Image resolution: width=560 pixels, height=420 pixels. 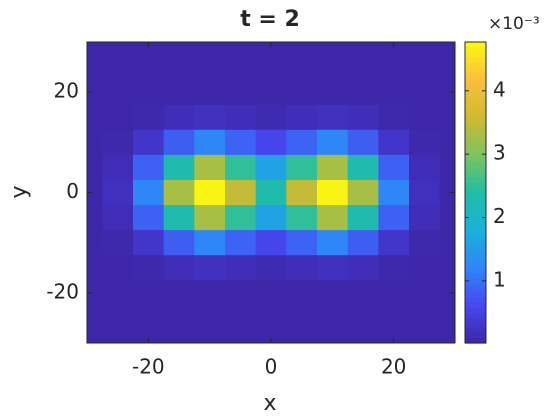 What do you see at coordinates (148, 367) in the screenshot?
I see `x-tick-label: -20` at bounding box center [148, 367].